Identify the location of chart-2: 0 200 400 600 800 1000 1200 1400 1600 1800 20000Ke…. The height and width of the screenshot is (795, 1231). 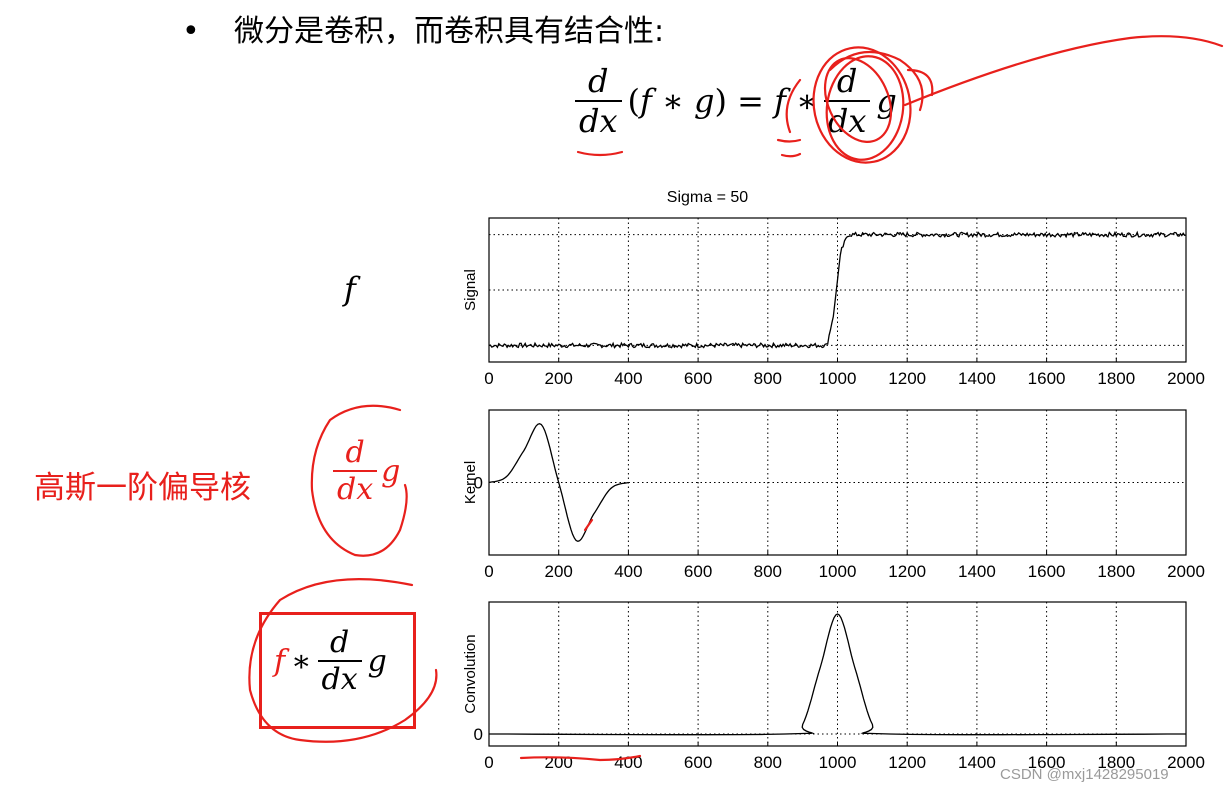
(833, 495).